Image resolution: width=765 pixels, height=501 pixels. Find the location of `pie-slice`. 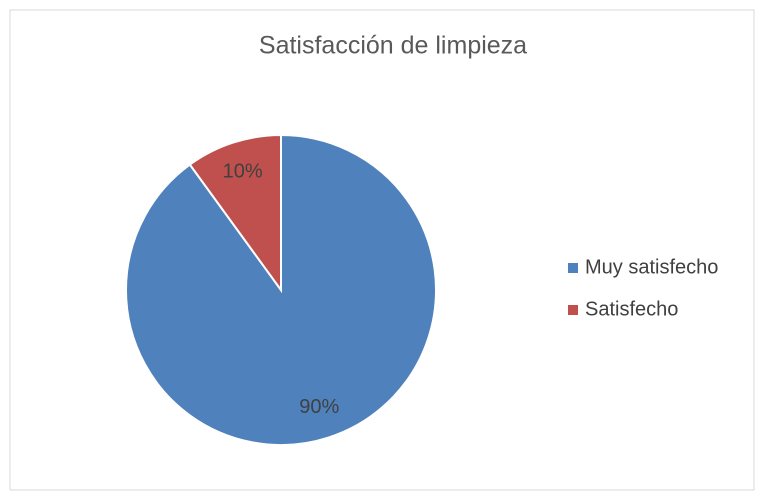

pie-slice is located at coordinates (235, 213).